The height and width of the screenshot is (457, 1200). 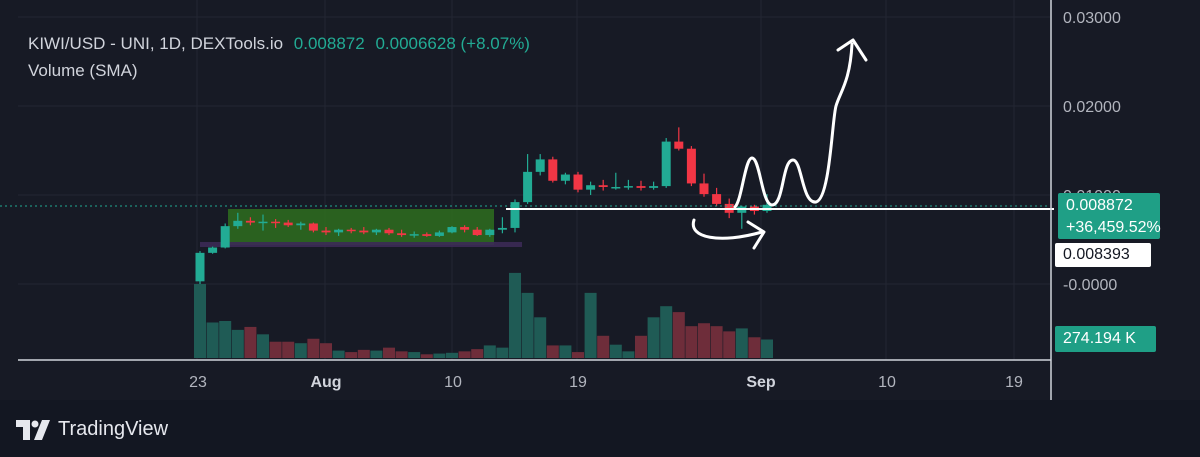 I want to click on price-label-0: 0.03000, so click(x=1092, y=18).